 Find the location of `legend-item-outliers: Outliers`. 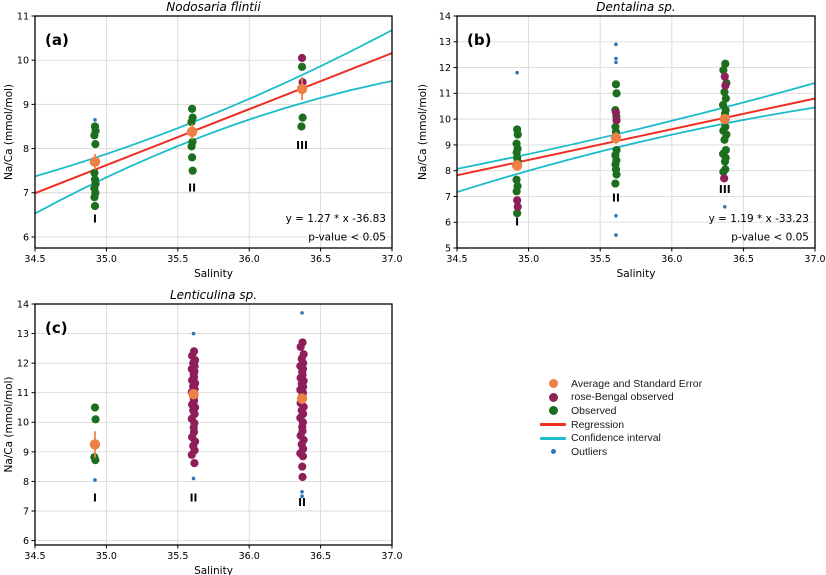

legend-item-outliers: Outliers is located at coordinates (660, 452).